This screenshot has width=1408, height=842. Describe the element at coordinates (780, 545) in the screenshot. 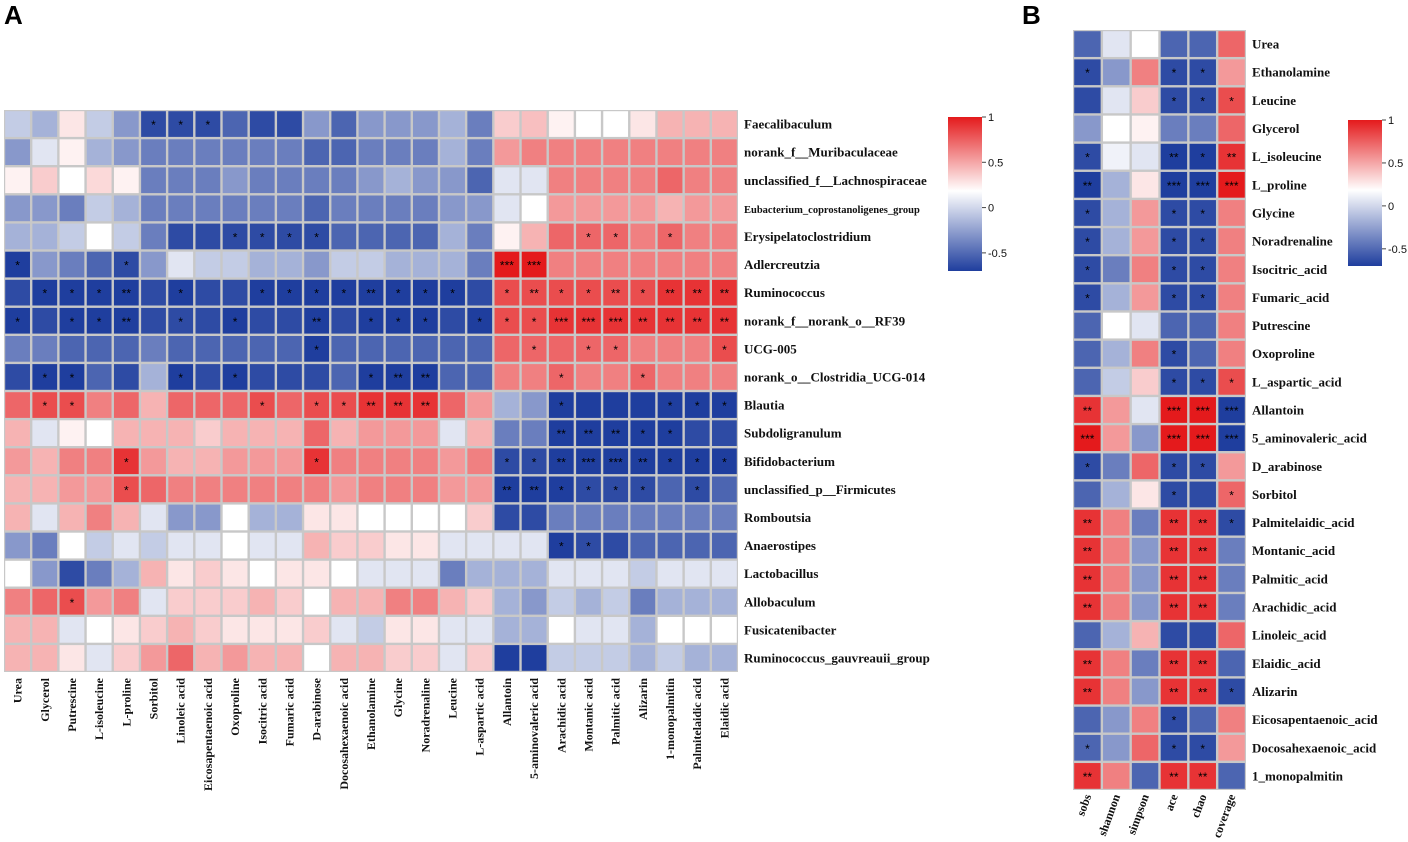

I see `row-label: Anaerostipes` at that location.